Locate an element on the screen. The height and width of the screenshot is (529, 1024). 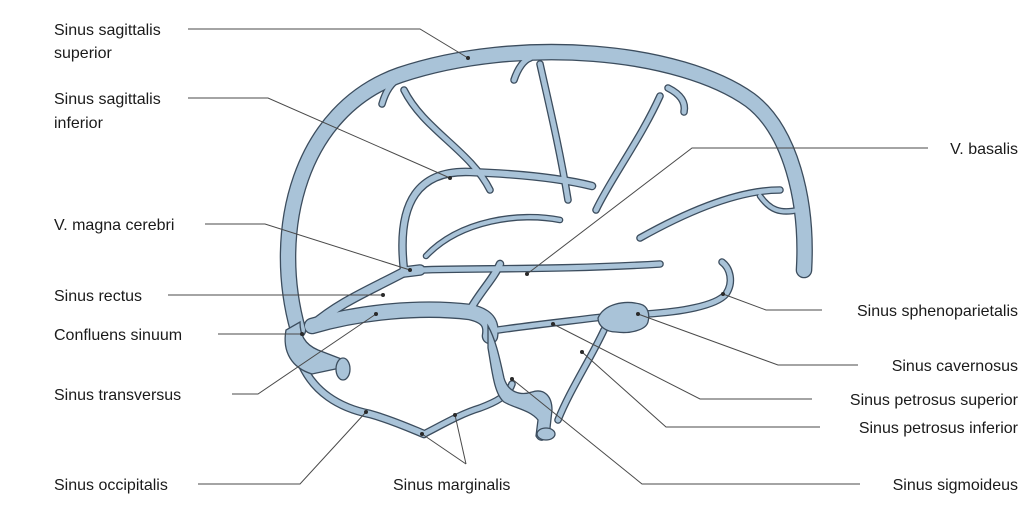
dot-v-magna is located at coordinates (410, 270).